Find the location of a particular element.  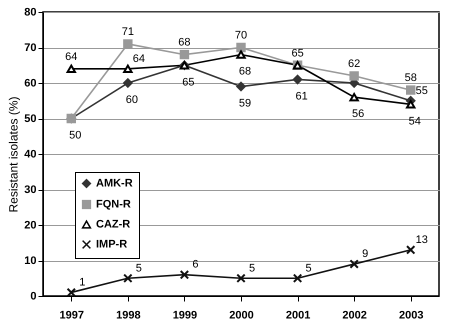

data-label: 62 is located at coordinates (354, 64).